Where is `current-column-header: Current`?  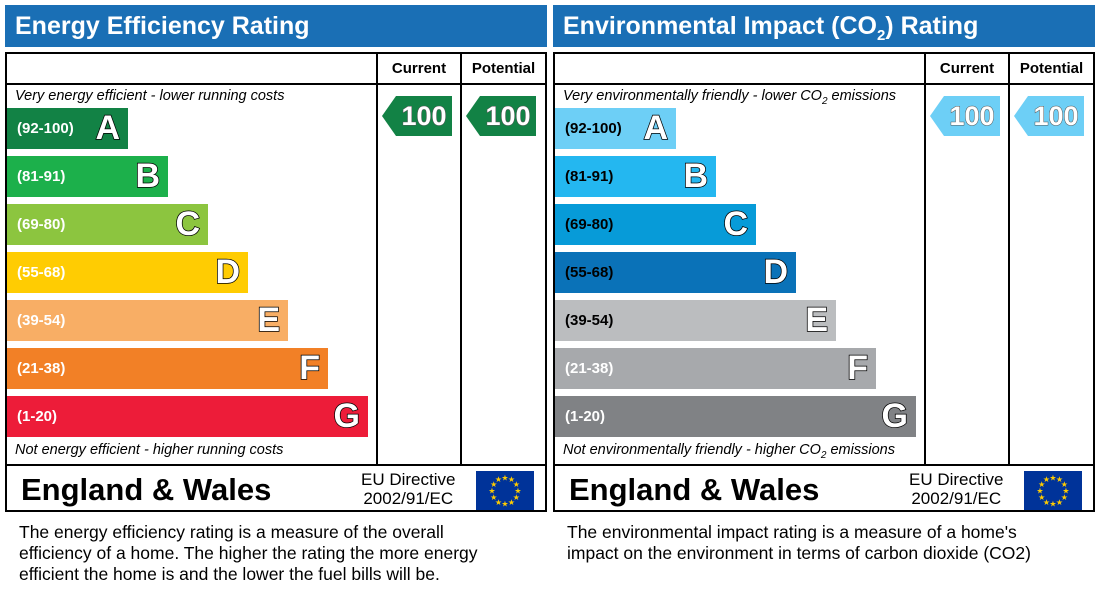 current-column-header: Current is located at coordinates (419, 68).